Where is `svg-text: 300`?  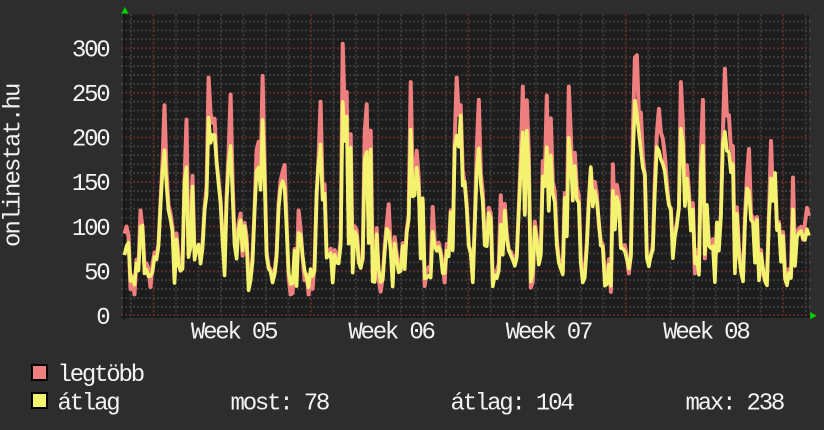
svg-text: 300 is located at coordinates (90, 50).